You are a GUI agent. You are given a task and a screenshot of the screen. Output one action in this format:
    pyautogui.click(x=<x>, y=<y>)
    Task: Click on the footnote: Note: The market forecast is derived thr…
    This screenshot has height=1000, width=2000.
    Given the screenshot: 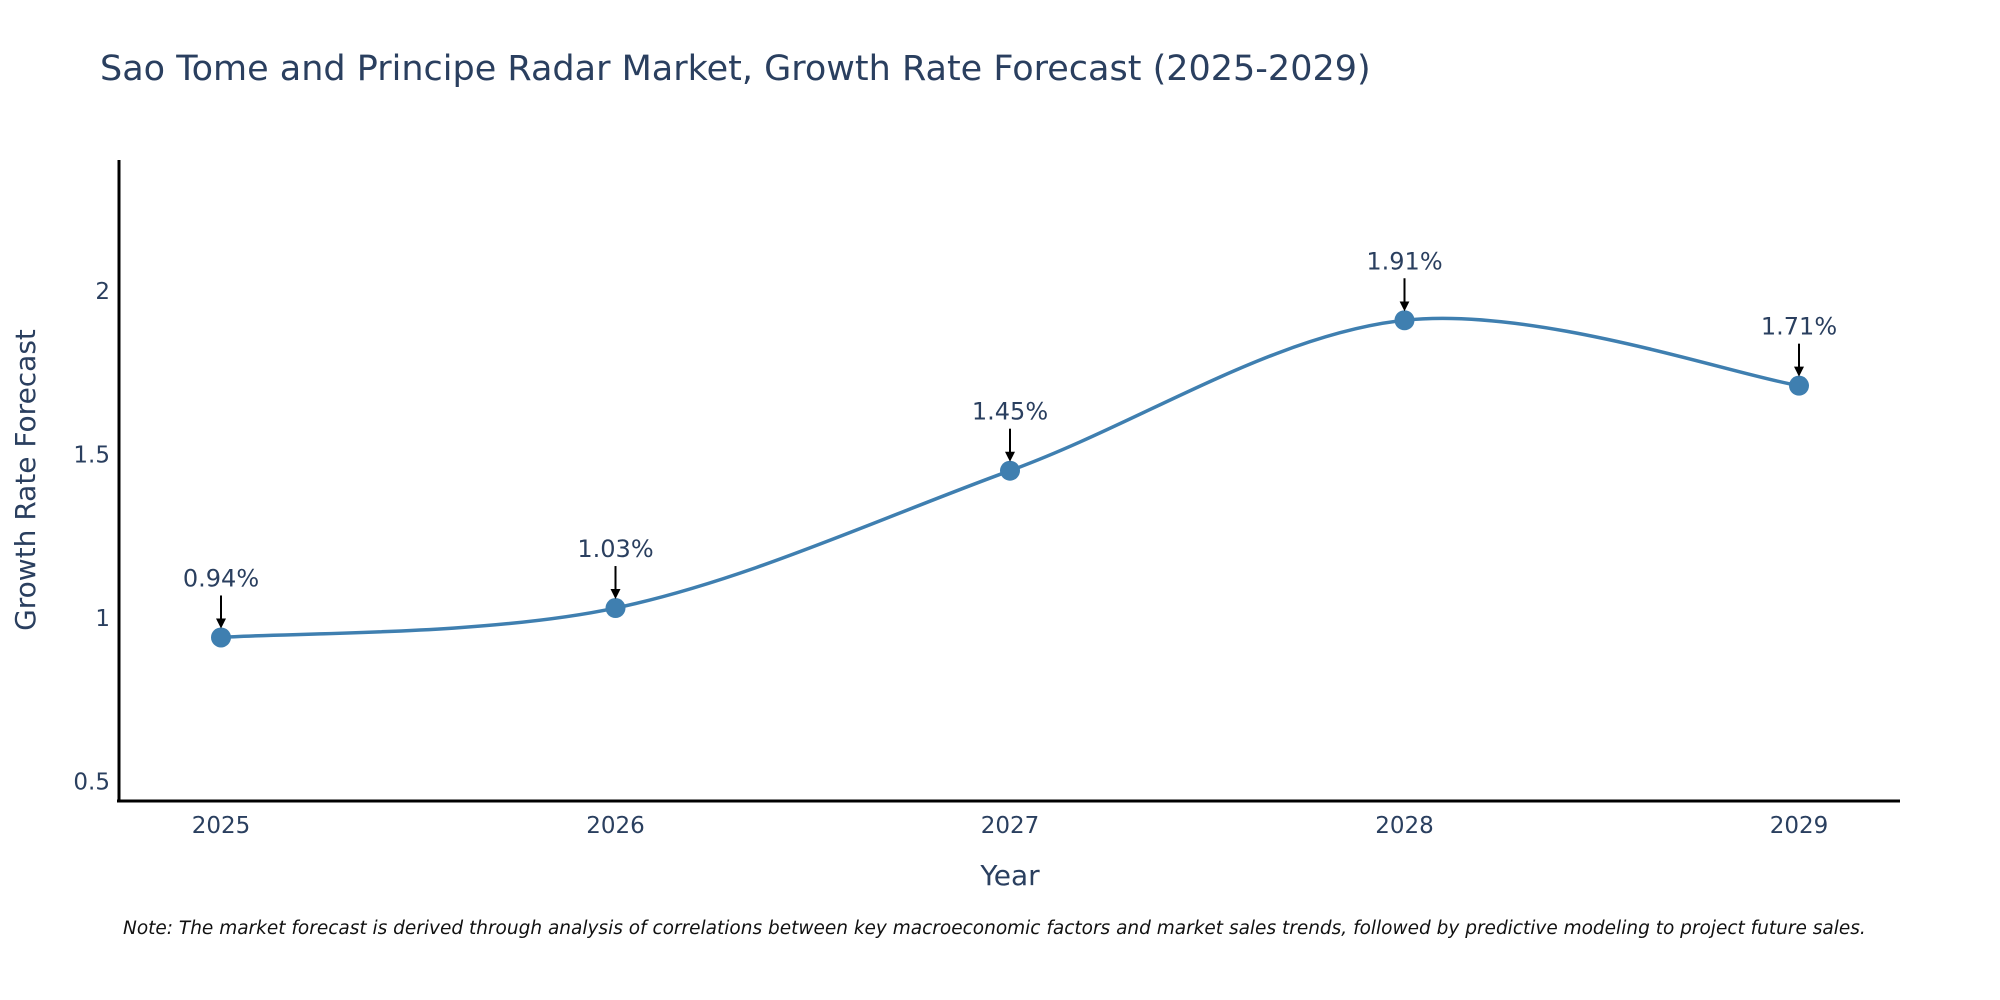 What is the action you would take?
    pyautogui.click(x=994, y=928)
    